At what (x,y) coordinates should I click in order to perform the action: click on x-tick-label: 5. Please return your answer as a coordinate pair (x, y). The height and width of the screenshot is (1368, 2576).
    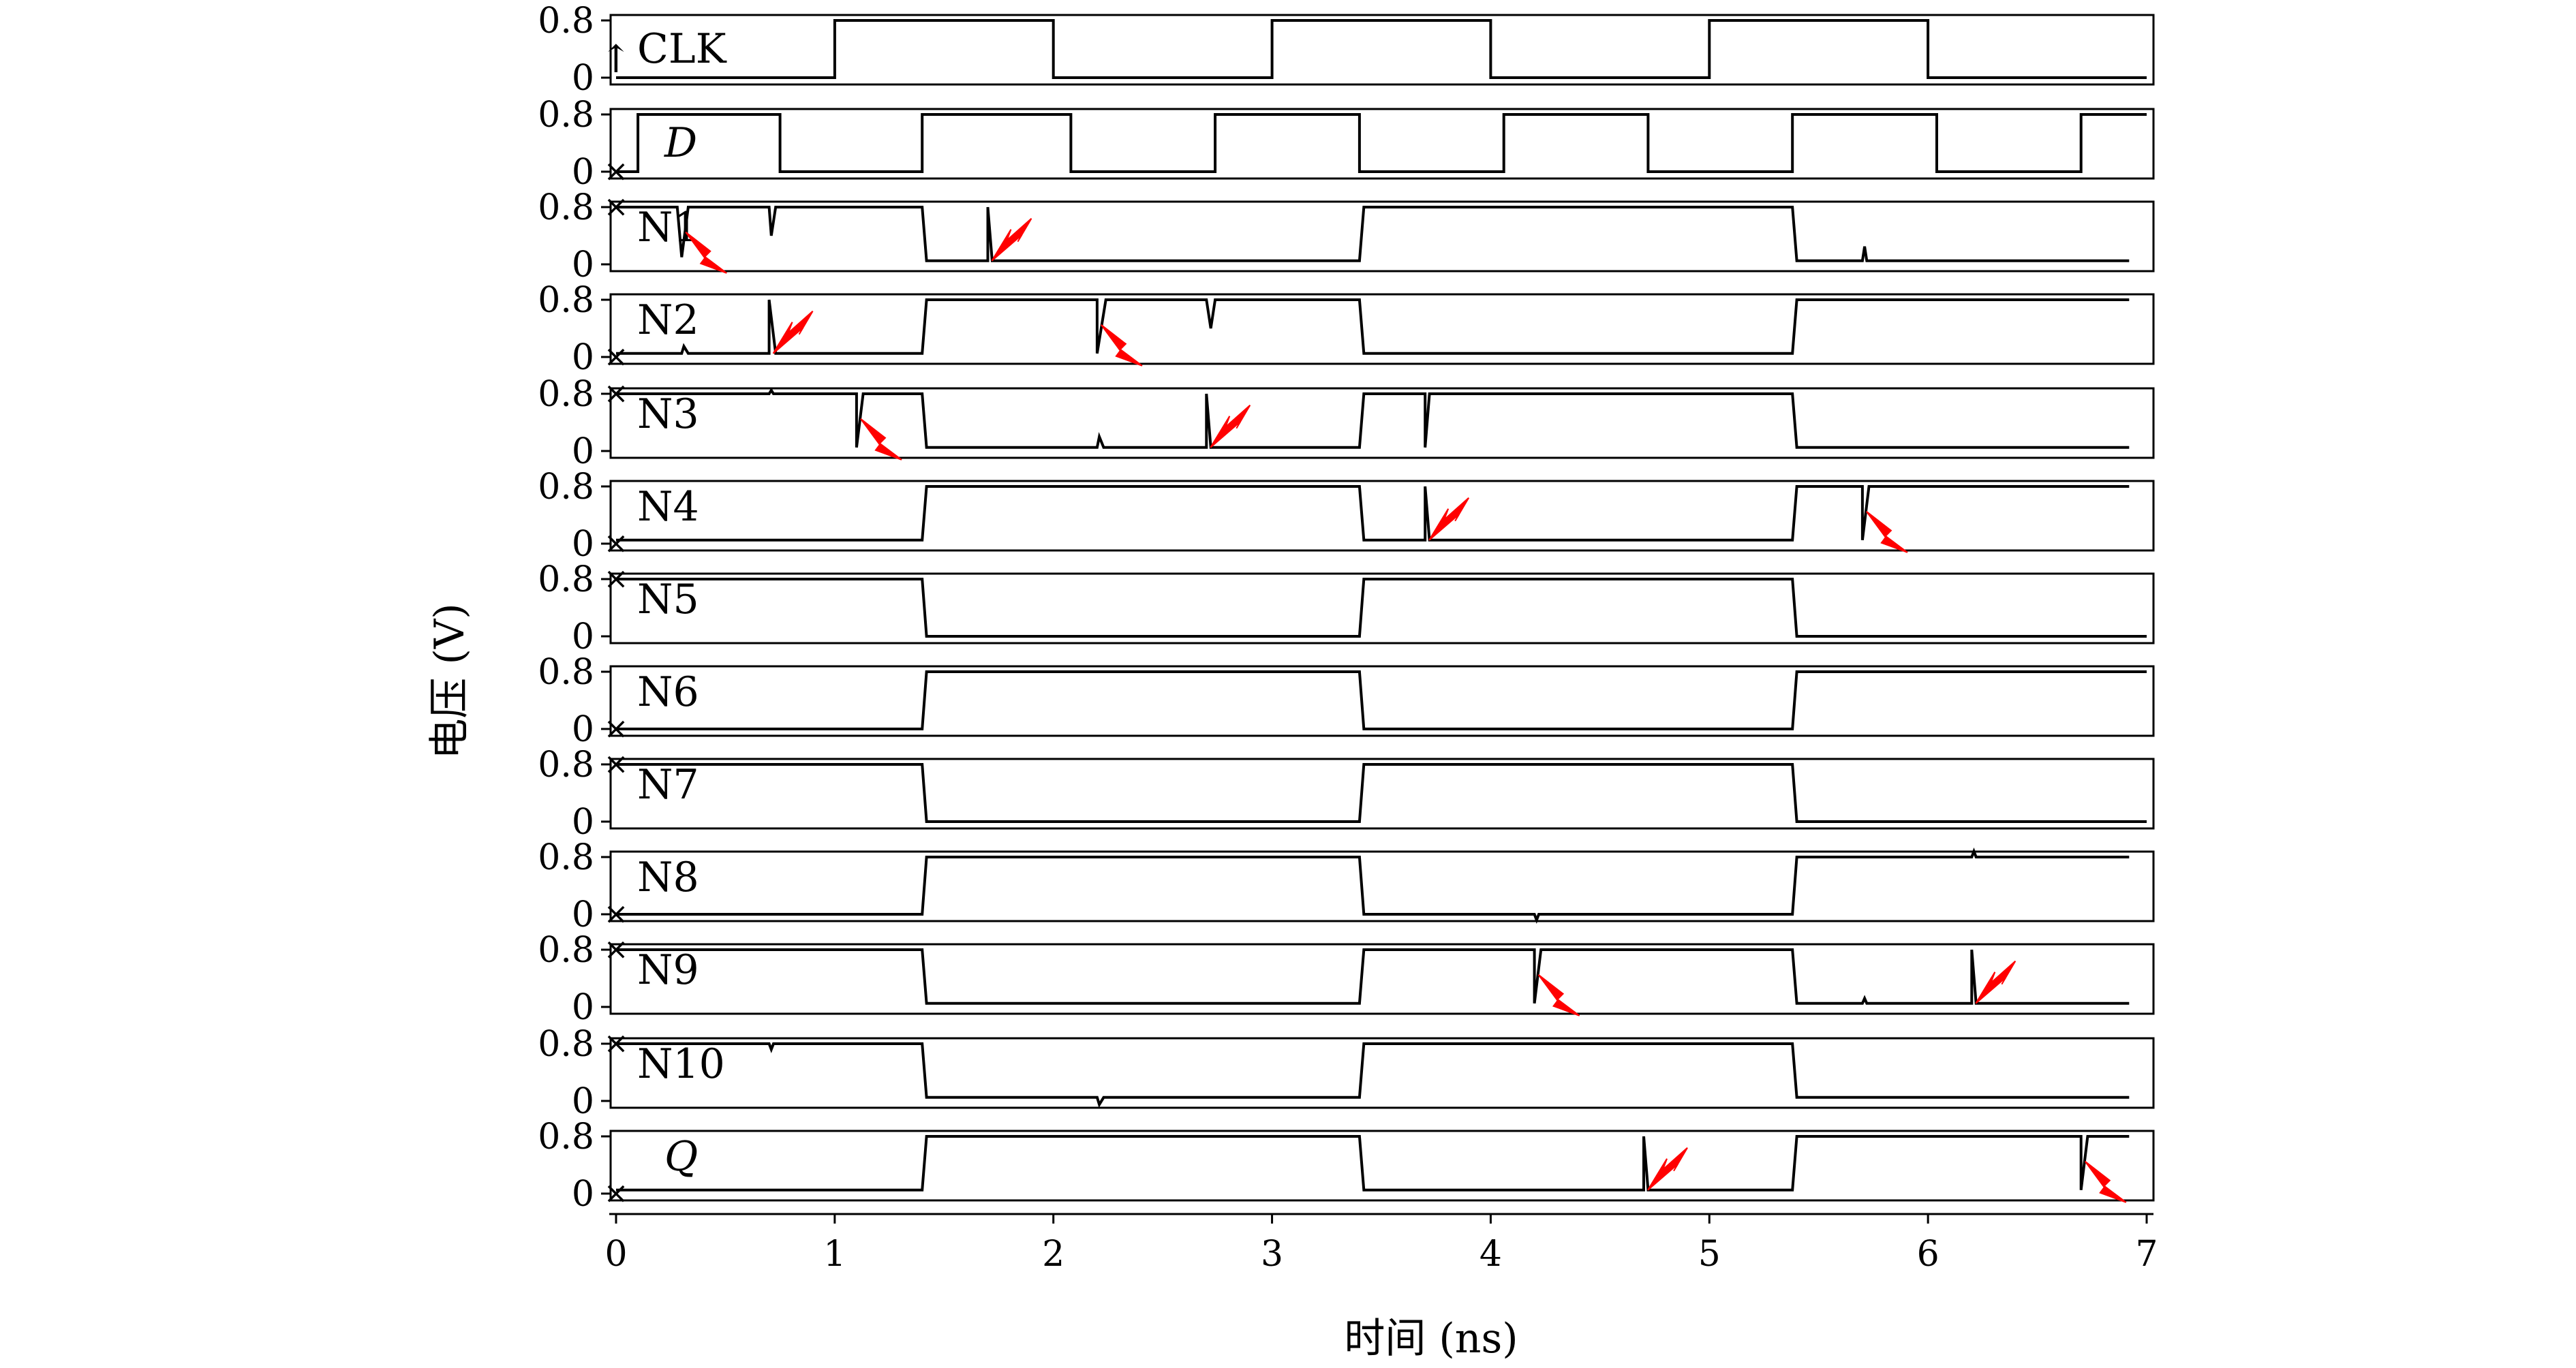
    Looking at the image, I should click on (1710, 1254).